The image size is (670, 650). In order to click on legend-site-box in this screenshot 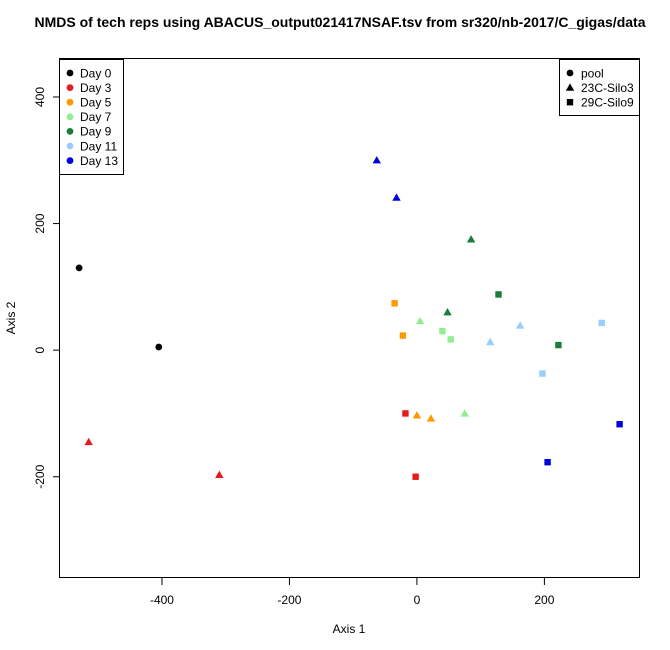, I will do `click(599, 87)`.